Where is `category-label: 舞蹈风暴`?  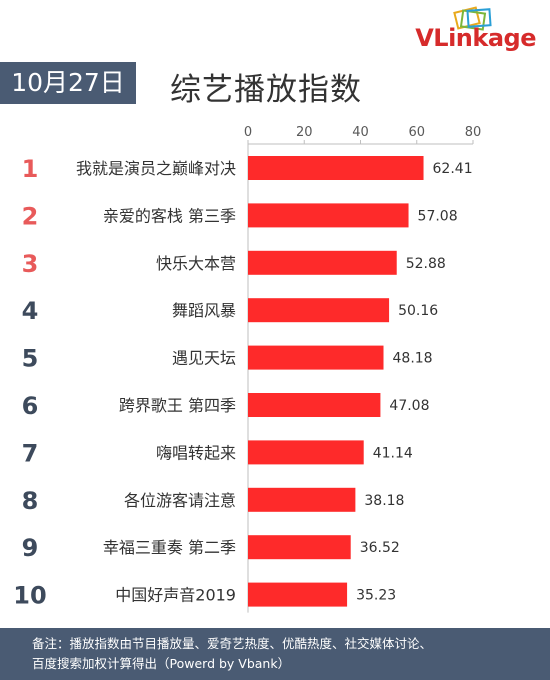
category-label: 舞蹈风暴 is located at coordinates (204, 310).